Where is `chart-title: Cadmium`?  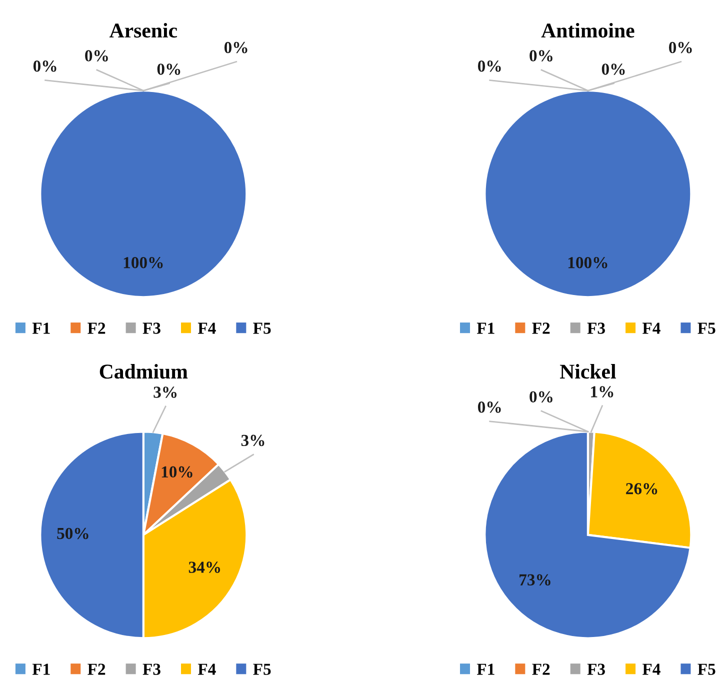 chart-title: Cadmium is located at coordinates (144, 371).